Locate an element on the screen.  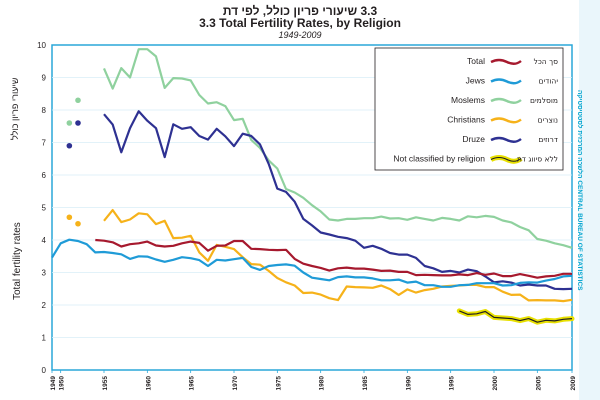
x-tick-label: 2005 is located at coordinates (538, 383).